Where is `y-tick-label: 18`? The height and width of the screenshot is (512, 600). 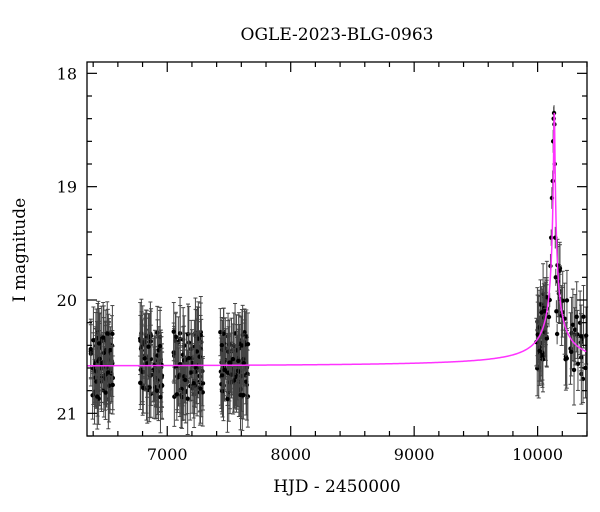
y-tick-label: 18 is located at coordinates (67, 73).